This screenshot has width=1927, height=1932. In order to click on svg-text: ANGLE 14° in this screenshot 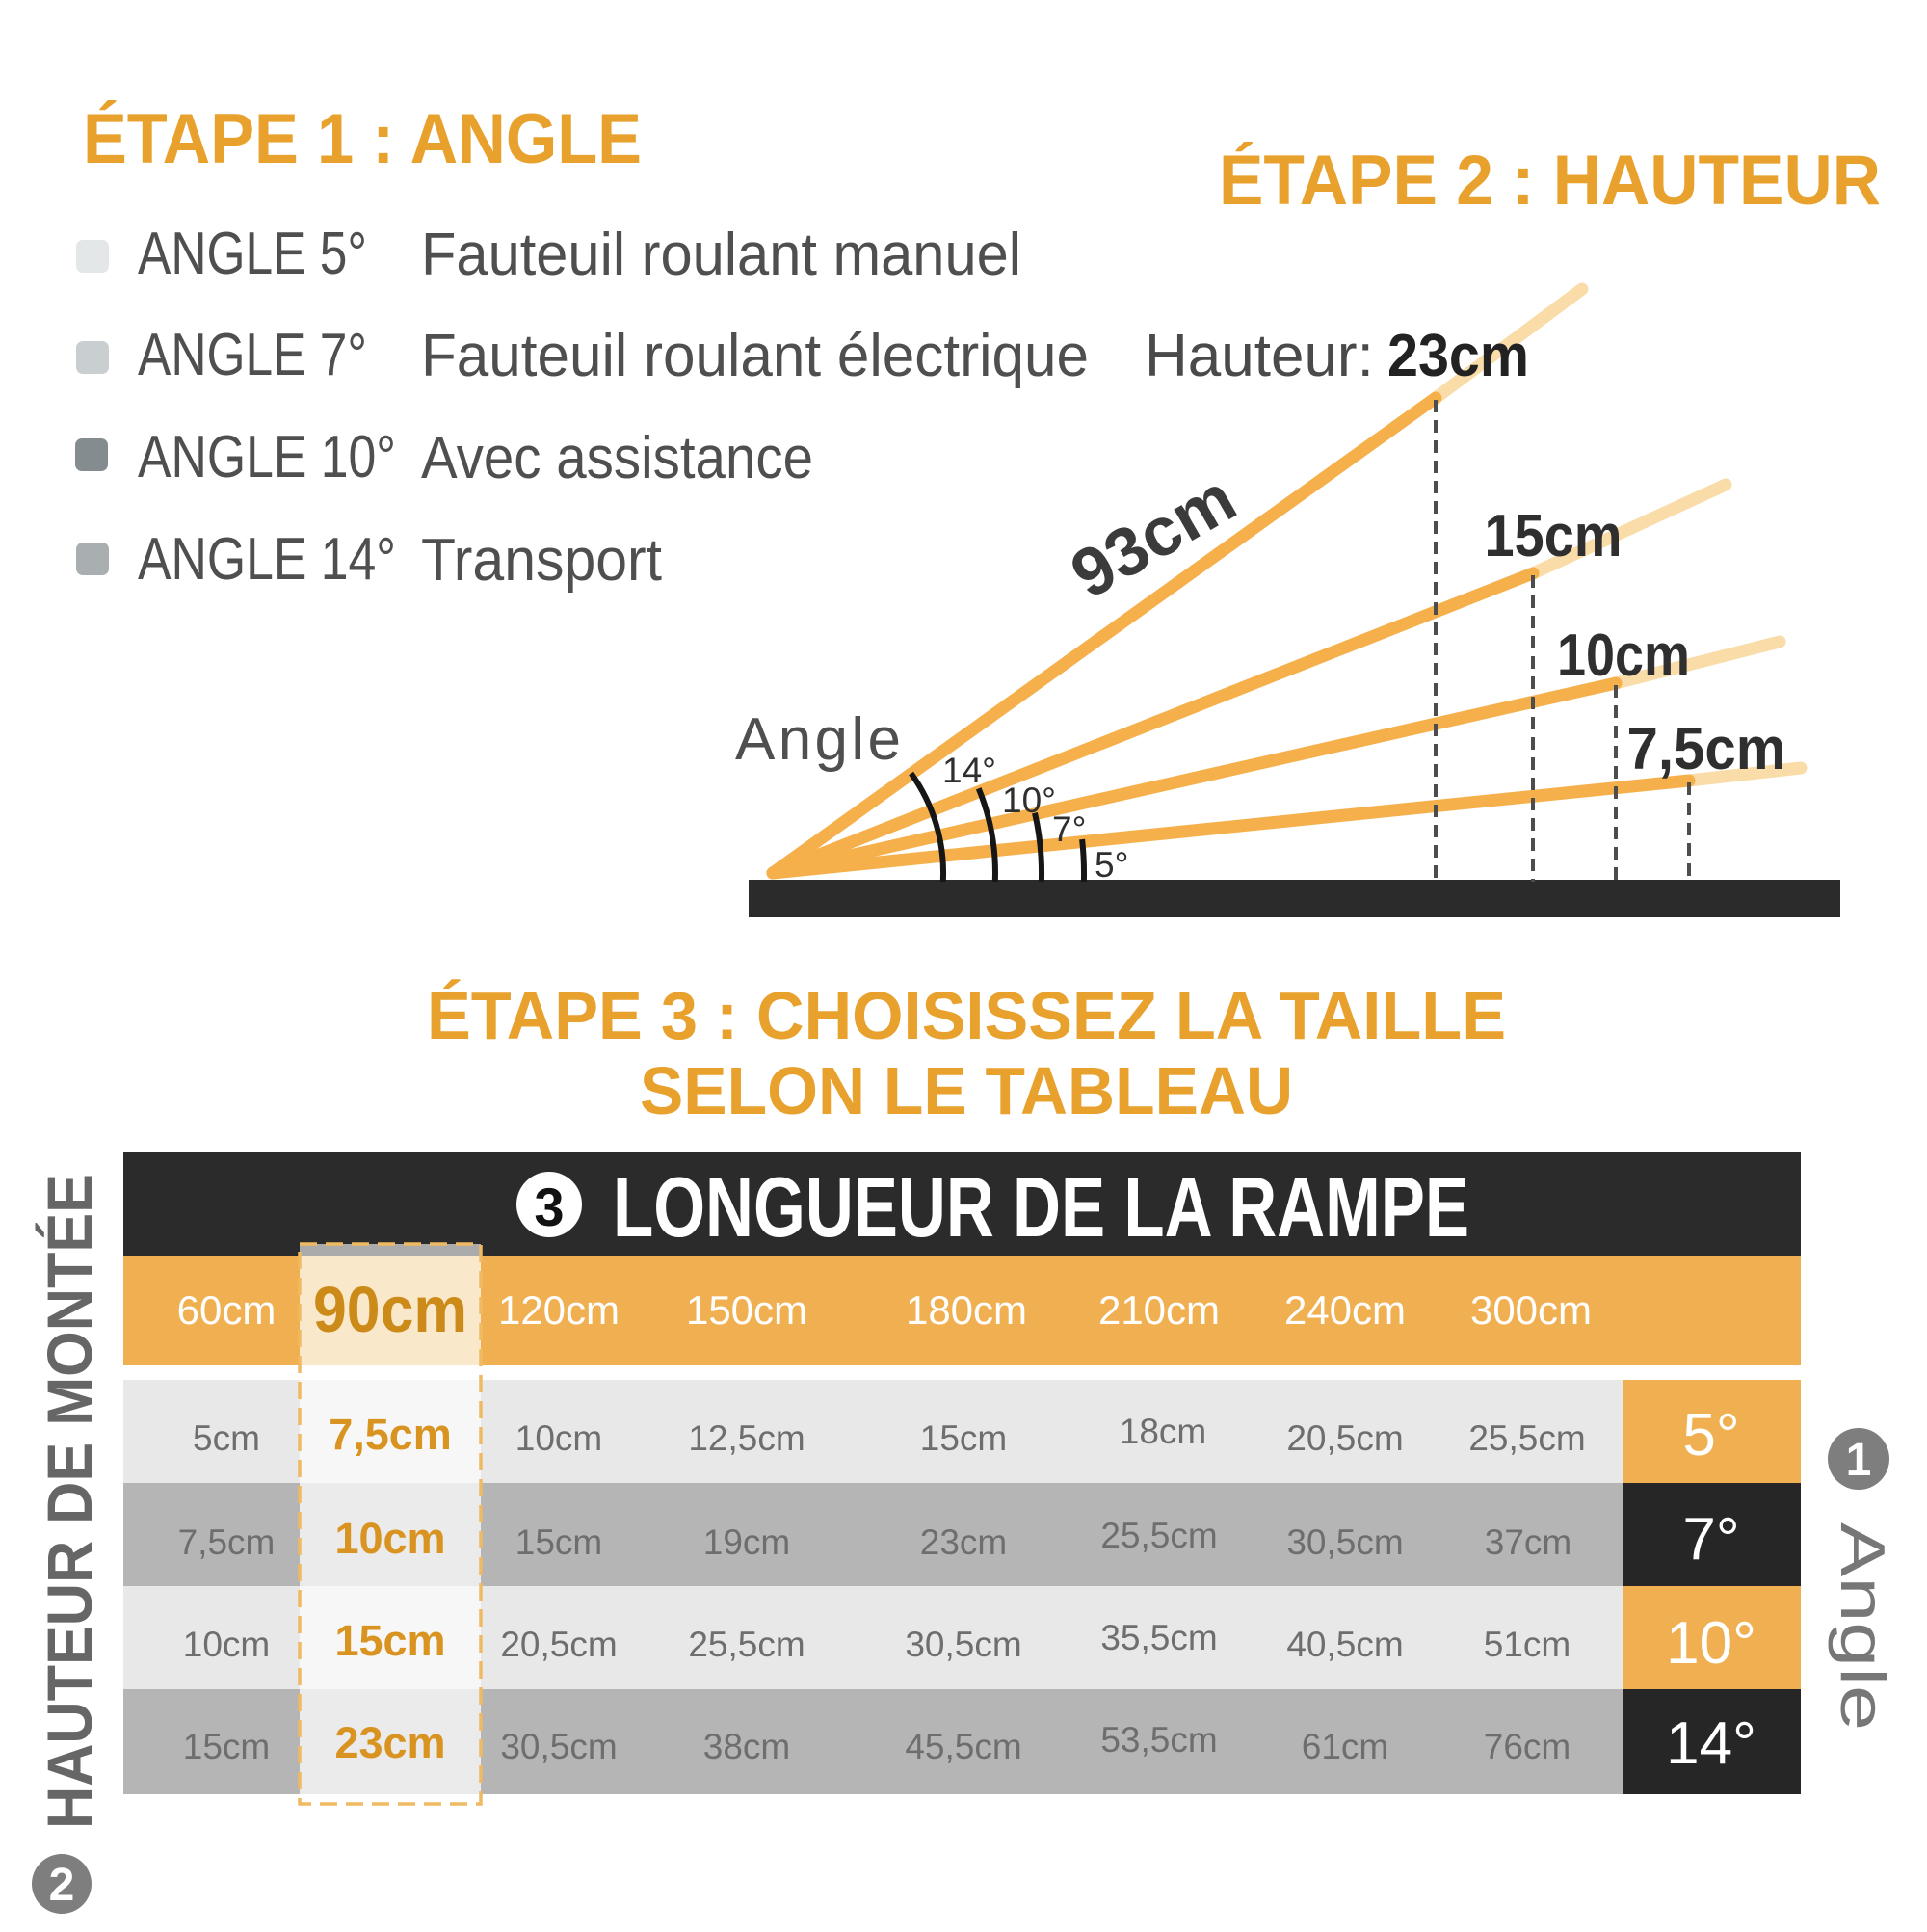, I will do `click(267, 559)`.